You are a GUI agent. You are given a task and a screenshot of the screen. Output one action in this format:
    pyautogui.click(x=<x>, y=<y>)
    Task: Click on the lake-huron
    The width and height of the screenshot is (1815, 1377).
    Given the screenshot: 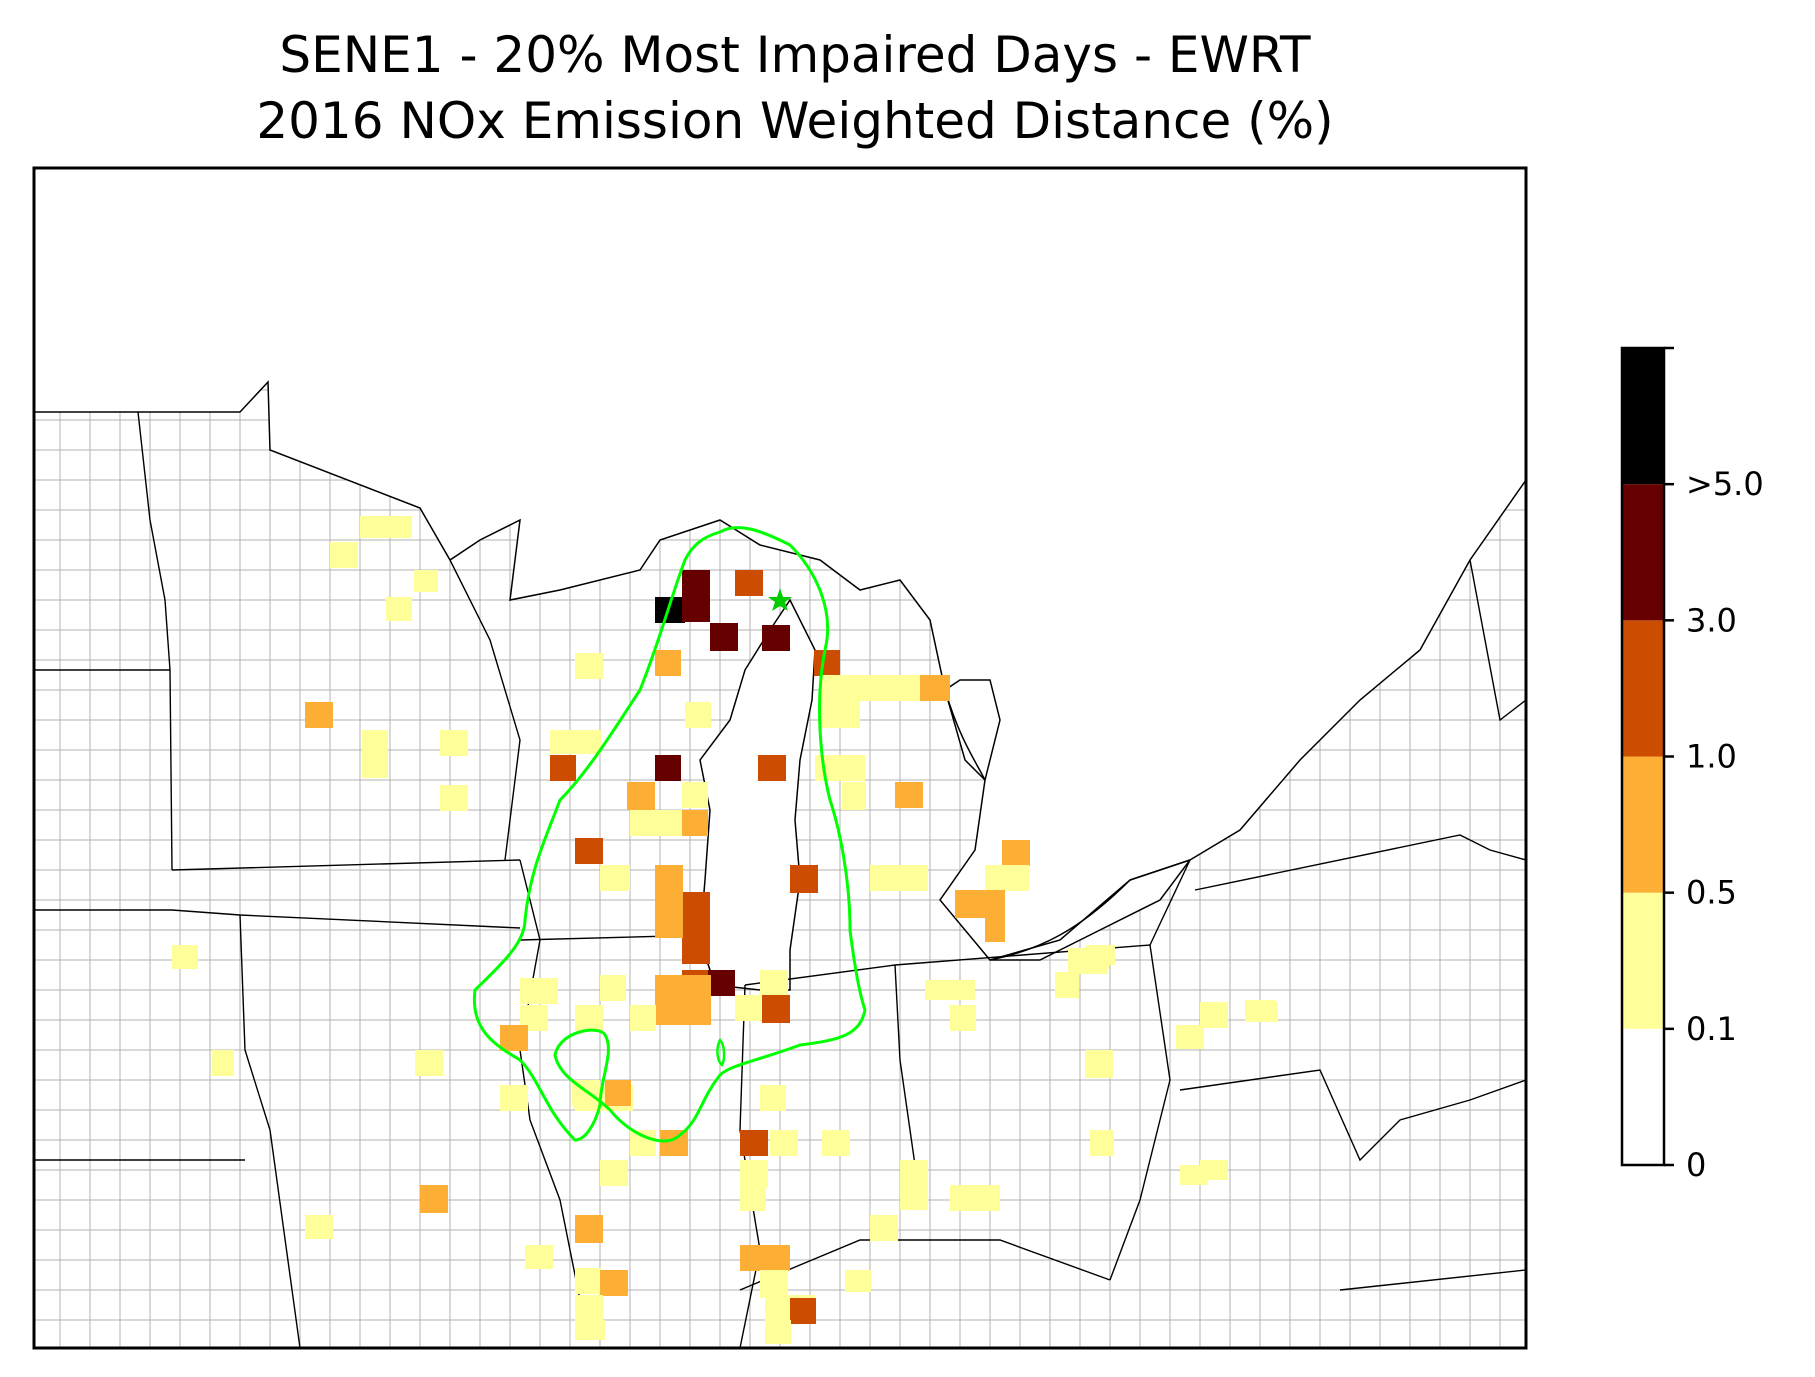 What is the action you would take?
    pyautogui.click(x=972, y=731)
    